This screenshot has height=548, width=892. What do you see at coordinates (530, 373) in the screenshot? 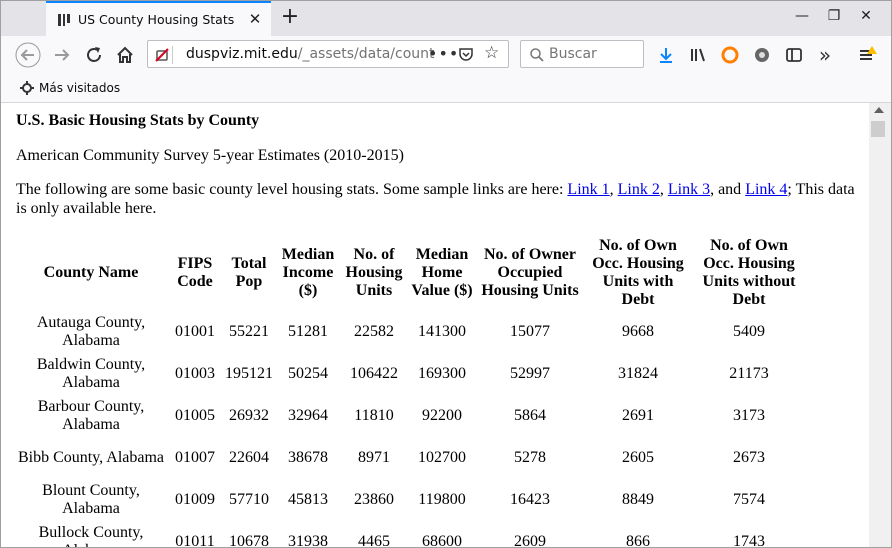
I see `table-cell: 52997` at bounding box center [530, 373].